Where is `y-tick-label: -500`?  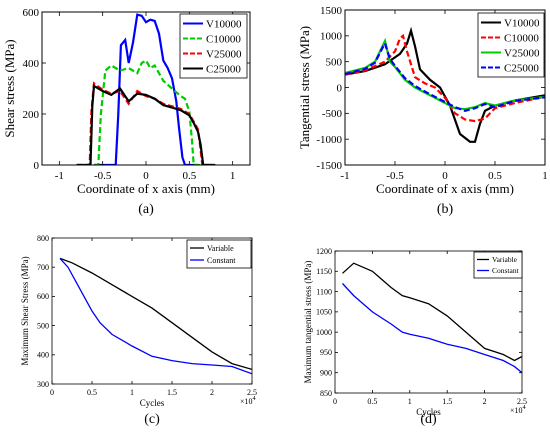
y-tick-label: -500 is located at coordinates (332, 114).